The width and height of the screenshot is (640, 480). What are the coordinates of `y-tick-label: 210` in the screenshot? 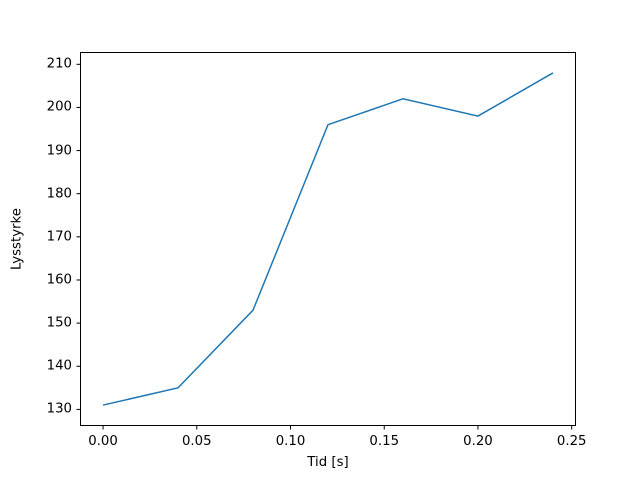 It's located at (59, 64).